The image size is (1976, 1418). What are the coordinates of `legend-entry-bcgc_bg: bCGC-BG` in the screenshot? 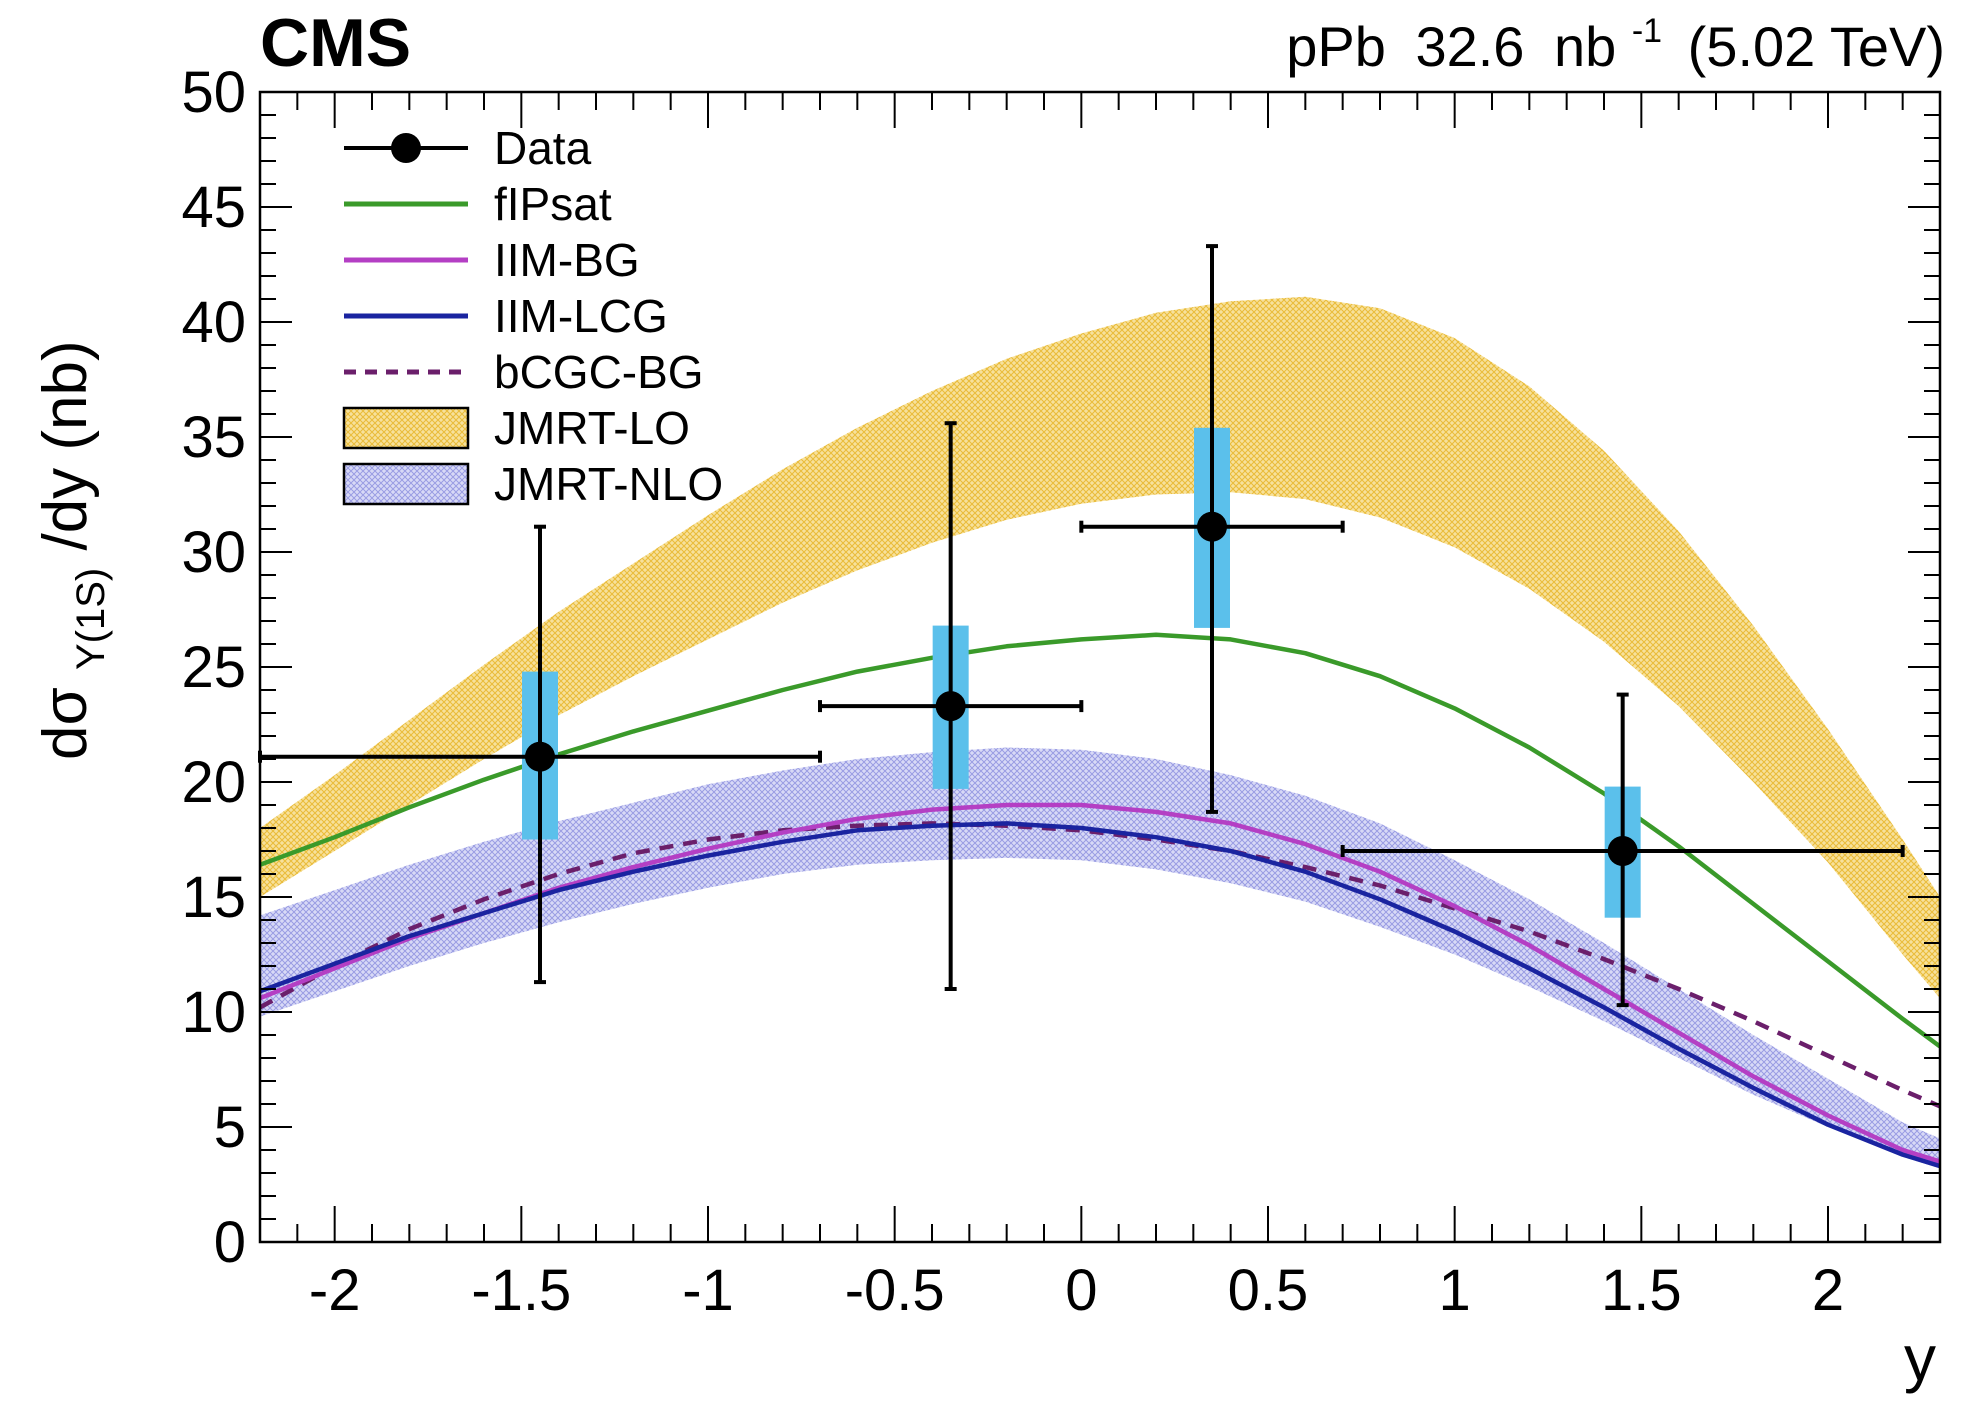 It's located at (524, 372).